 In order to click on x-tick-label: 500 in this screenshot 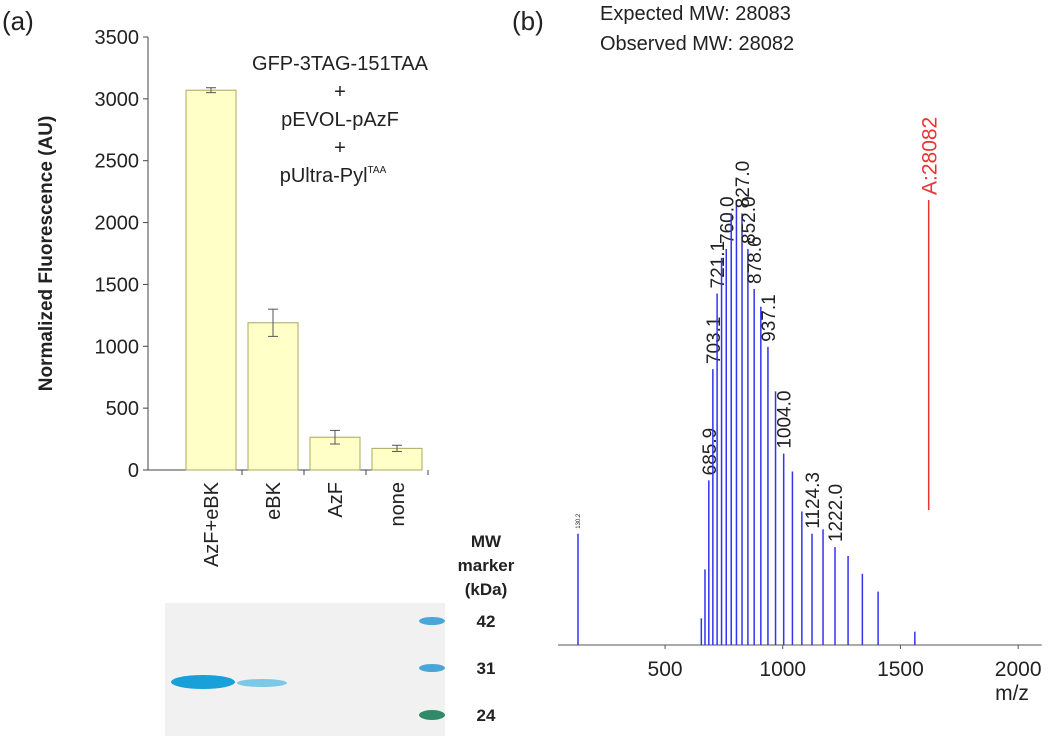, I will do `click(665, 669)`.